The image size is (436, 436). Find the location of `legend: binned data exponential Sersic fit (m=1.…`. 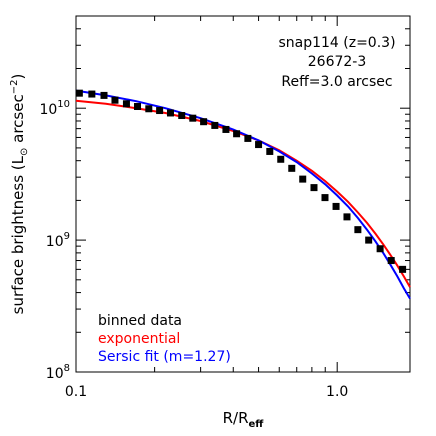

legend: binned data exponential Sersic fit (m=1.… is located at coordinates (164, 339).